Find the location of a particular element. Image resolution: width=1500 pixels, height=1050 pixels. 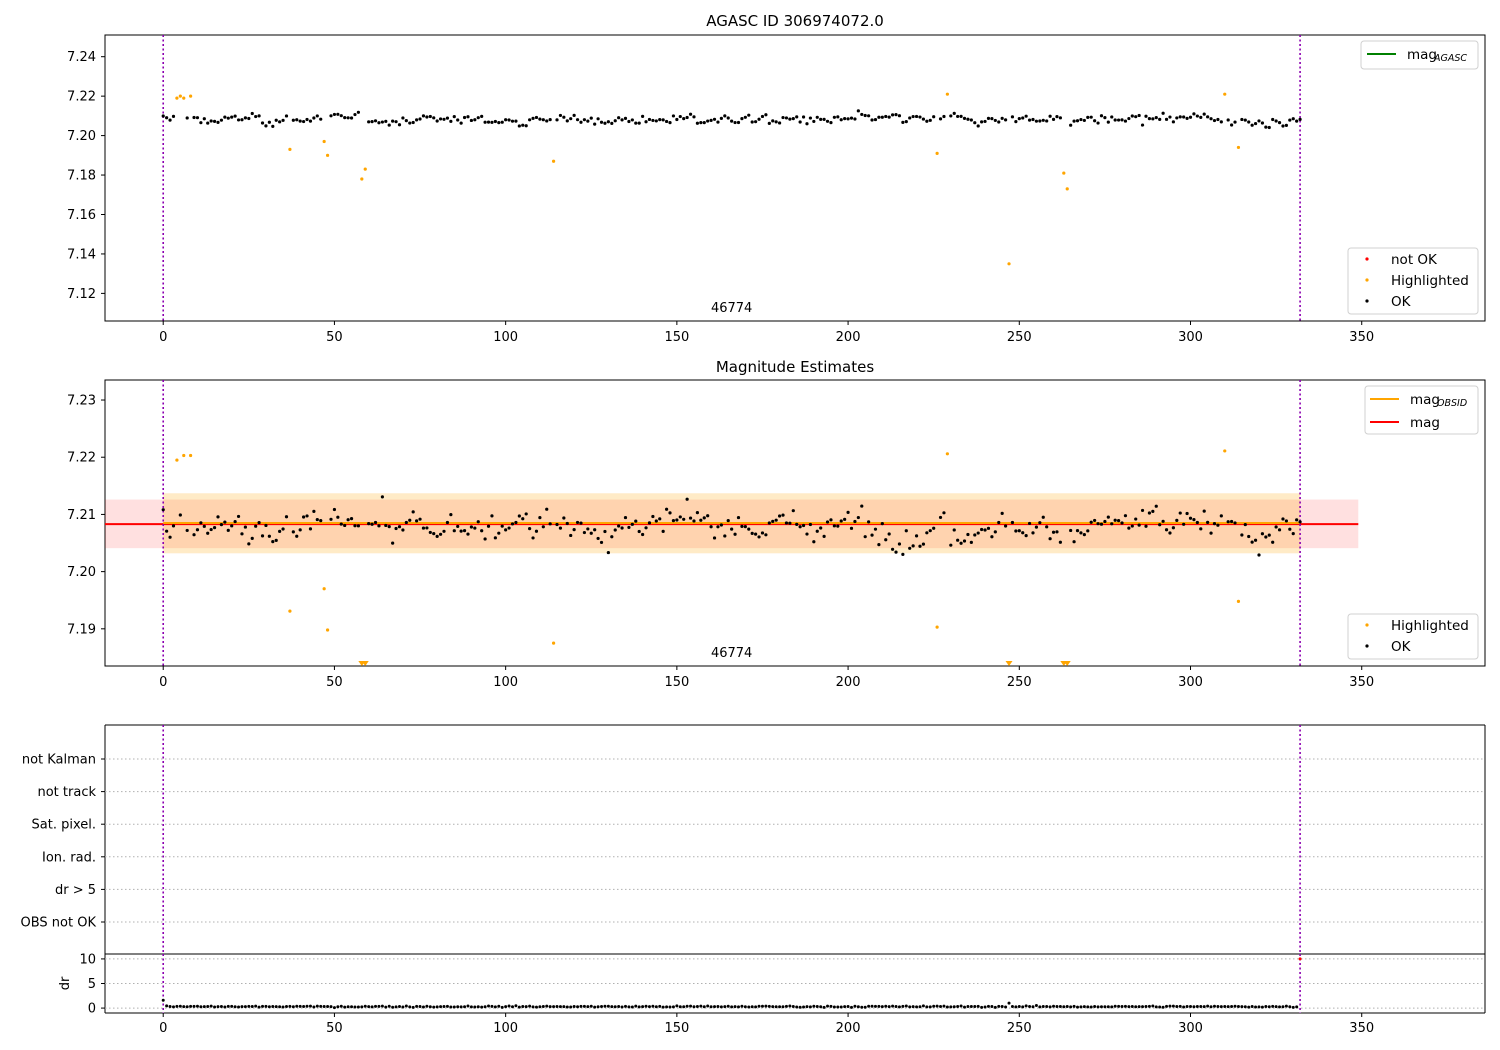

legend-frame is located at coordinates (1419, 55).